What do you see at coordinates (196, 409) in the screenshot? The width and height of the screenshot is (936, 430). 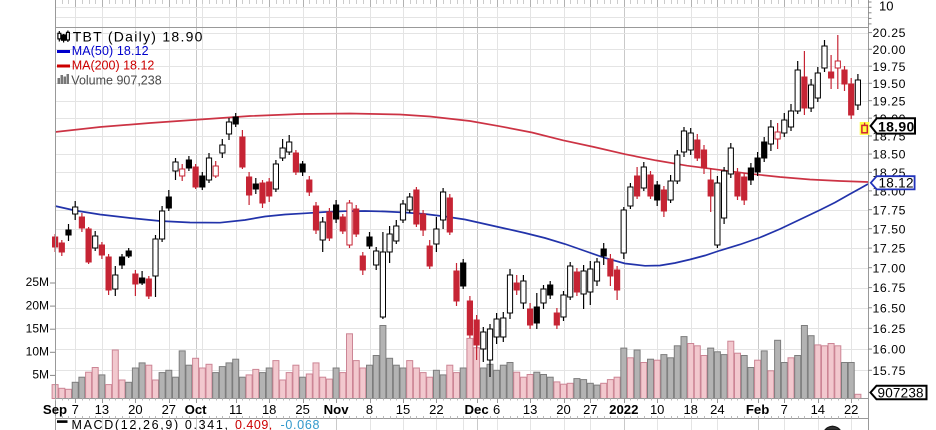 I see `svg-text: Oct` at bounding box center [196, 409].